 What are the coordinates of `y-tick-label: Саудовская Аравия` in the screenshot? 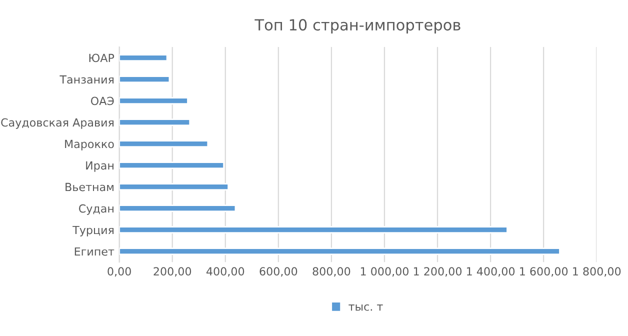 It's located at (57, 123).